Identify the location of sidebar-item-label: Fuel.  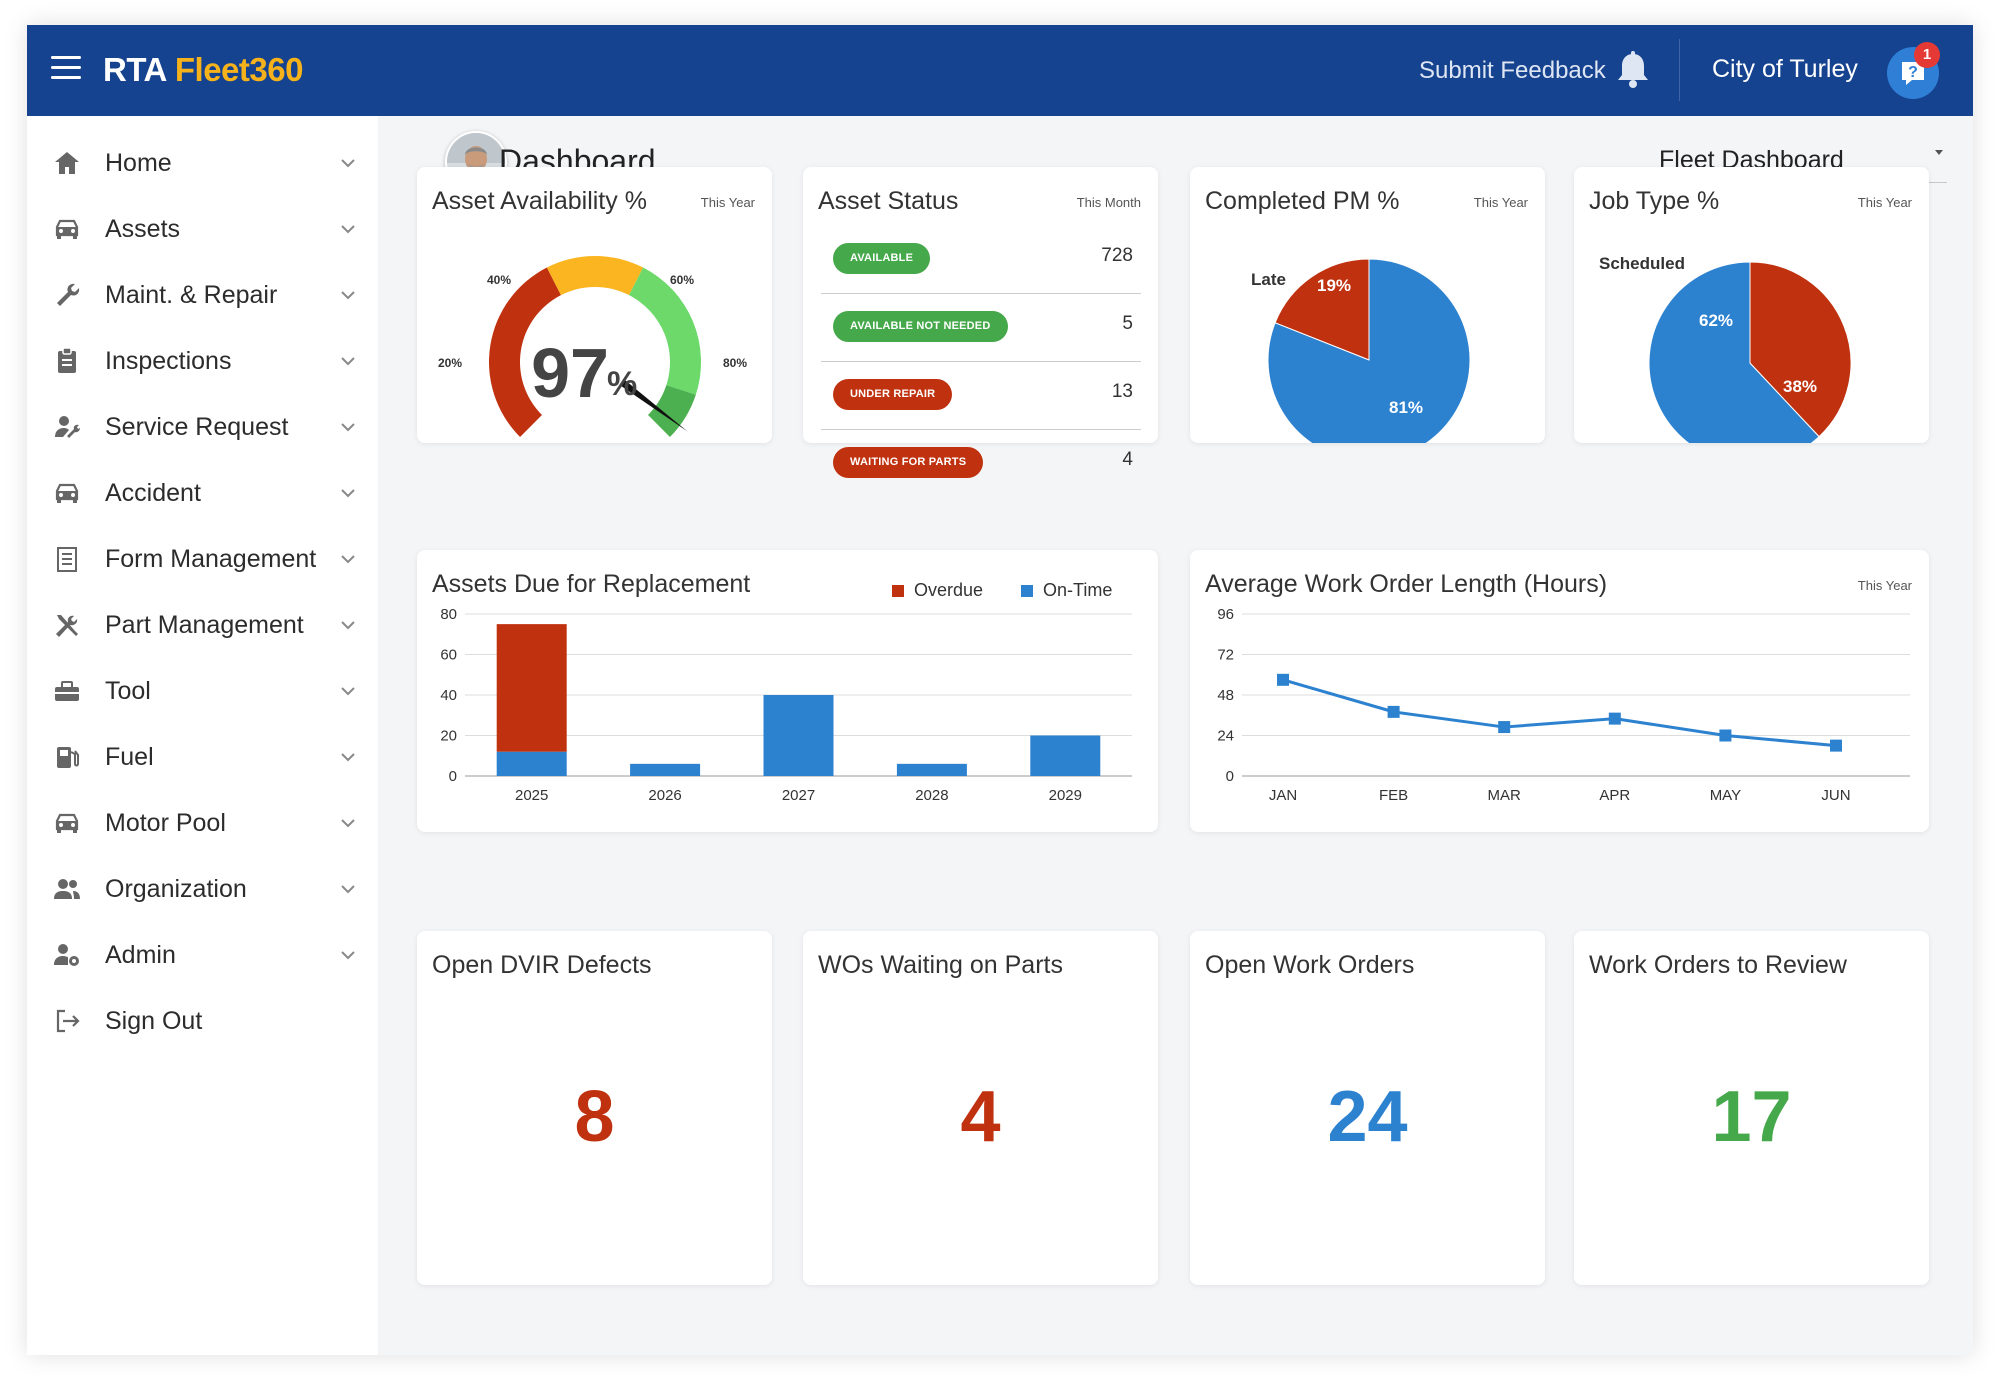
(129, 757).